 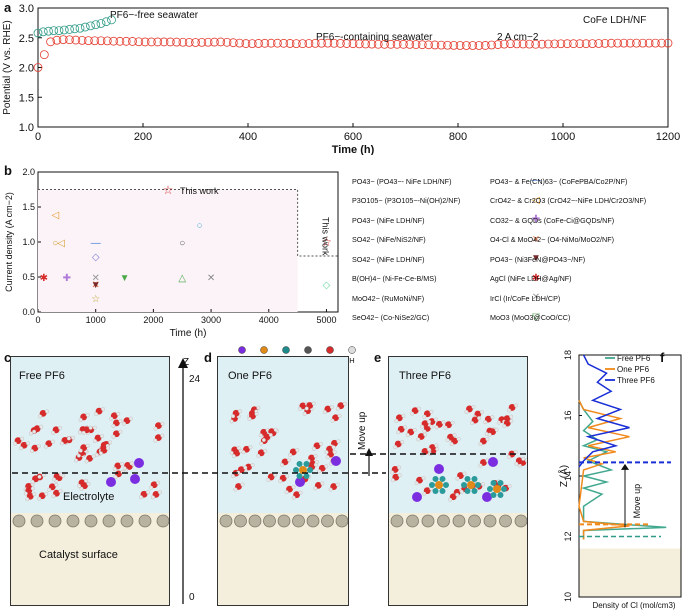 What do you see at coordinates (587, 298) in the screenshot?
I see `legend-entry: IrCl (Ir/CoFe LDH/CP)⊘` at bounding box center [587, 298].